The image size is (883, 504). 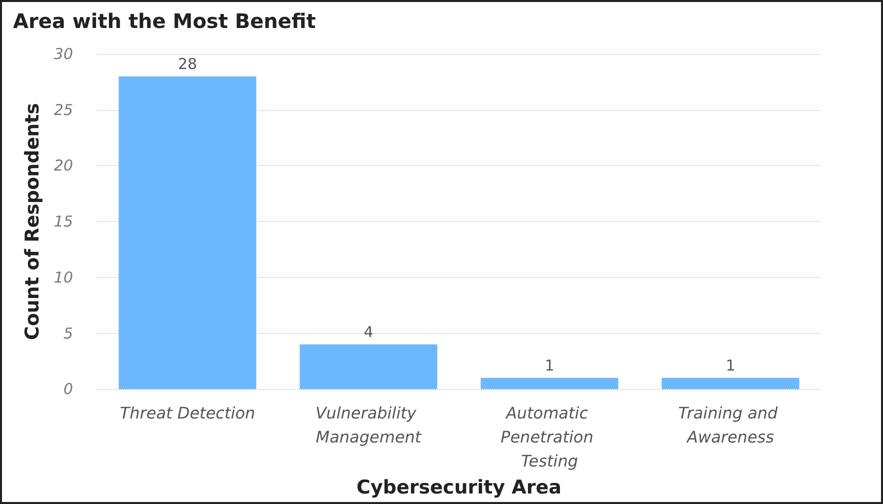 What do you see at coordinates (730, 425) in the screenshot?
I see `x-tick-label: Training and Awareness` at bounding box center [730, 425].